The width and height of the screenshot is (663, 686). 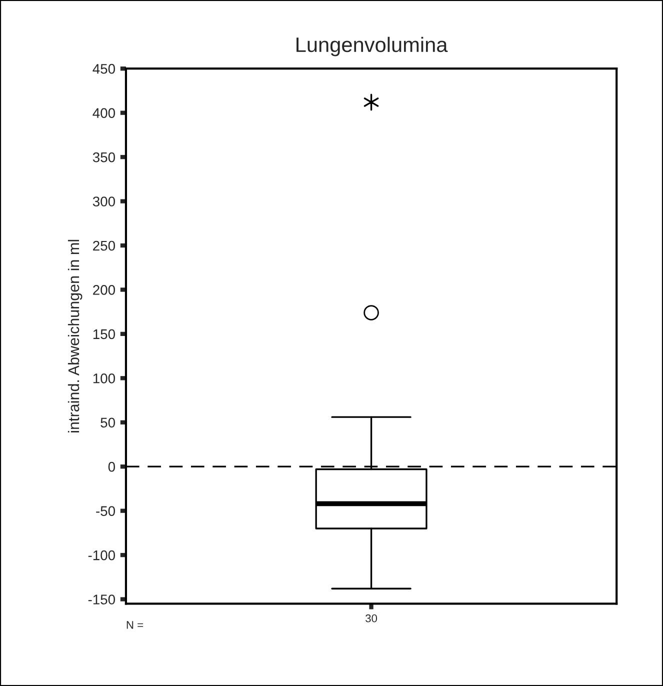 What do you see at coordinates (104, 69) in the screenshot?
I see `y-tick-label: 450` at bounding box center [104, 69].